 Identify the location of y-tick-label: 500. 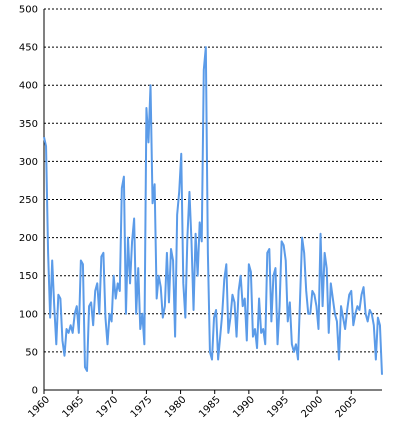
(28, 10).